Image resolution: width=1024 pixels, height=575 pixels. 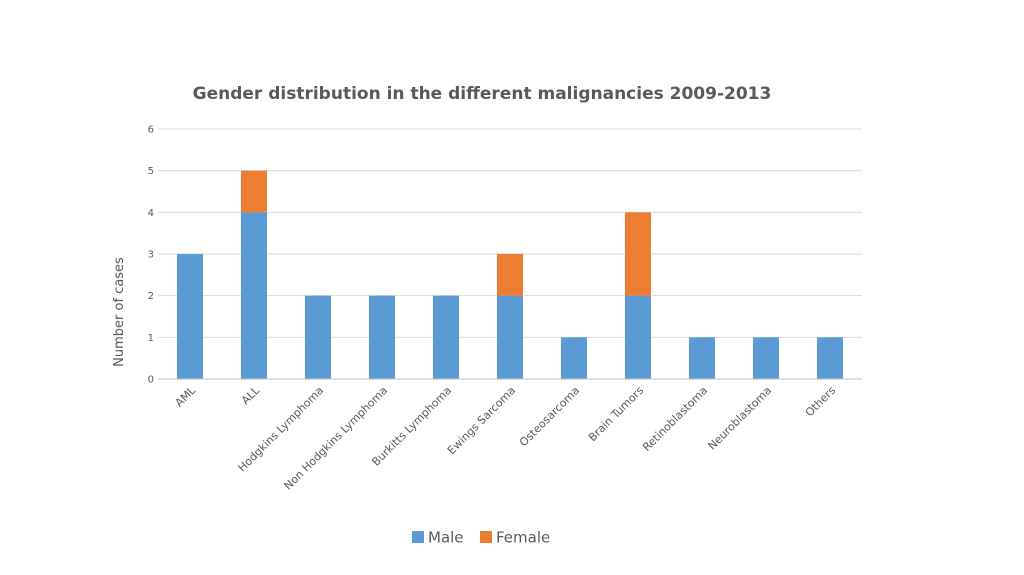 I want to click on y-tick-label: 0, so click(x=151, y=380).